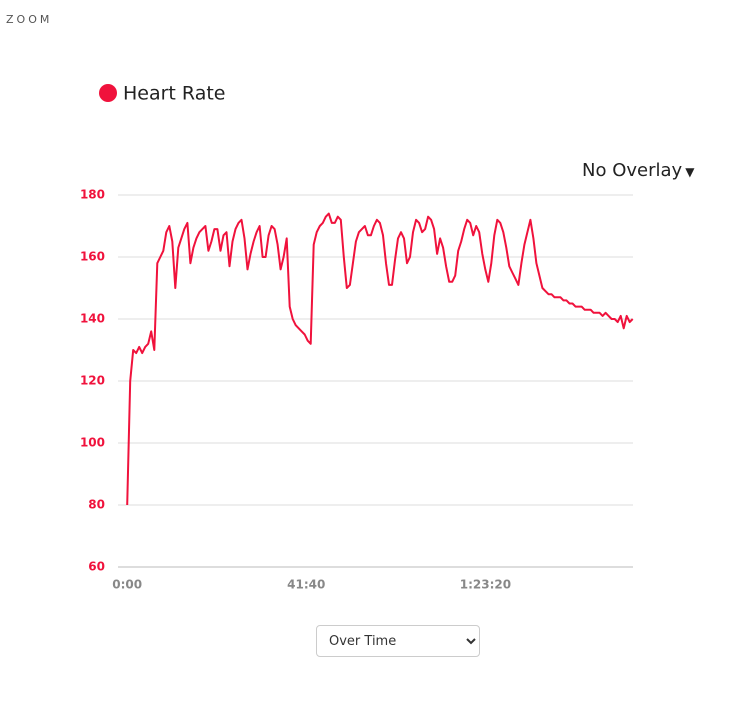  What do you see at coordinates (92, 319) in the screenshot?
I see `y-tick-label: 140` at bounding box center [92, 319].